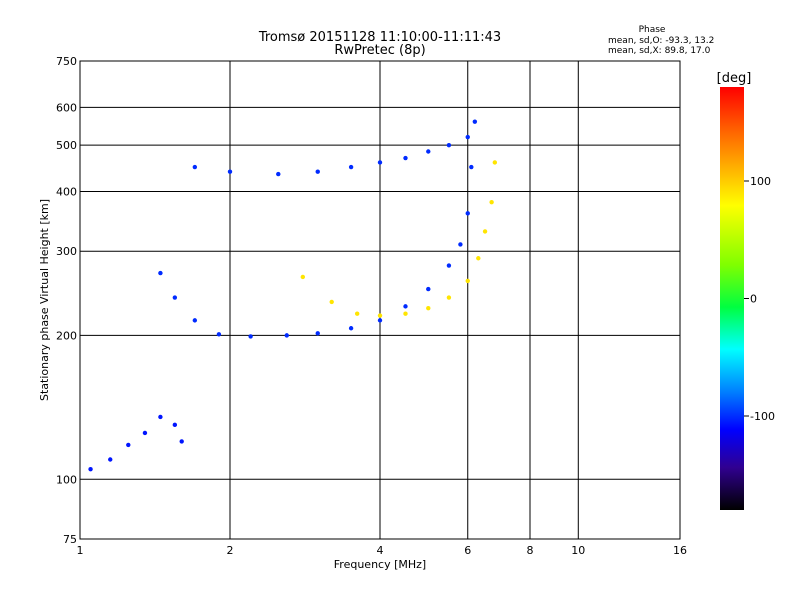 This screenshot has width=800, height=600. I want to click on x-axis-label: Frequency [MHz], so click(380, 564).